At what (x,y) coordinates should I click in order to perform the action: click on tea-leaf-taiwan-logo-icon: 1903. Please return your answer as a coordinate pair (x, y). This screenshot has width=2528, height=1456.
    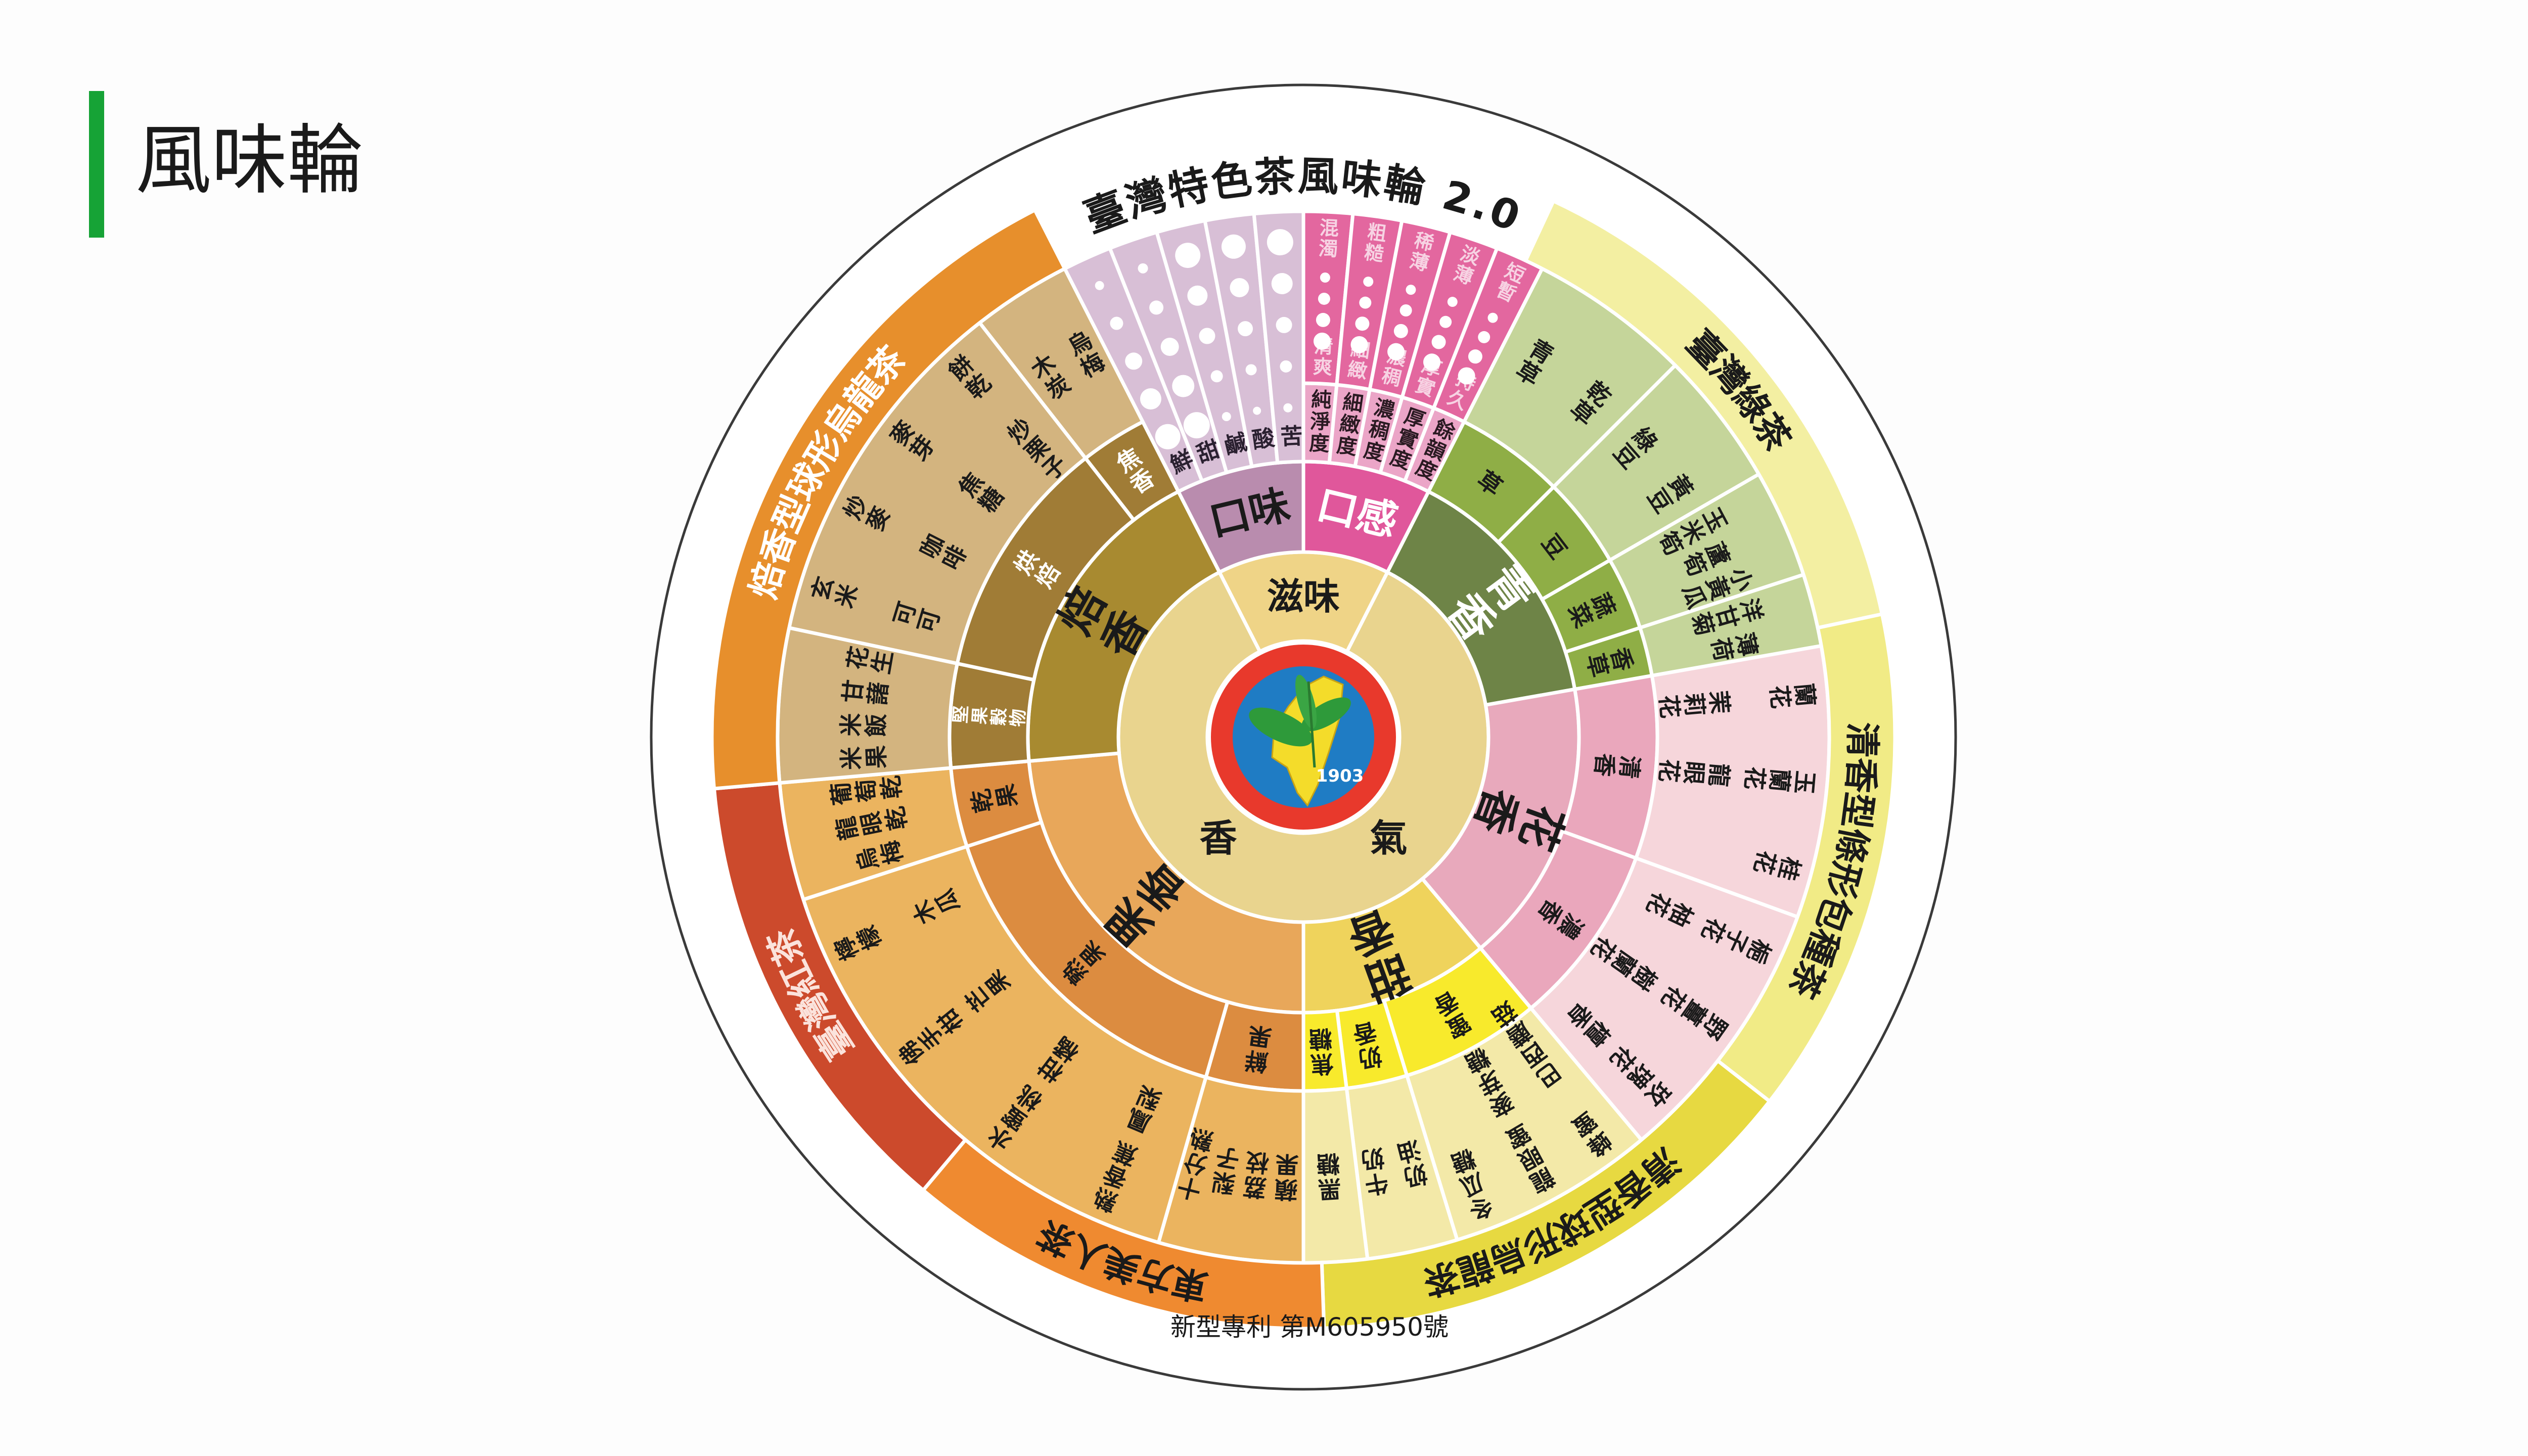
    Looking at the image, I should click on (1304, 737).